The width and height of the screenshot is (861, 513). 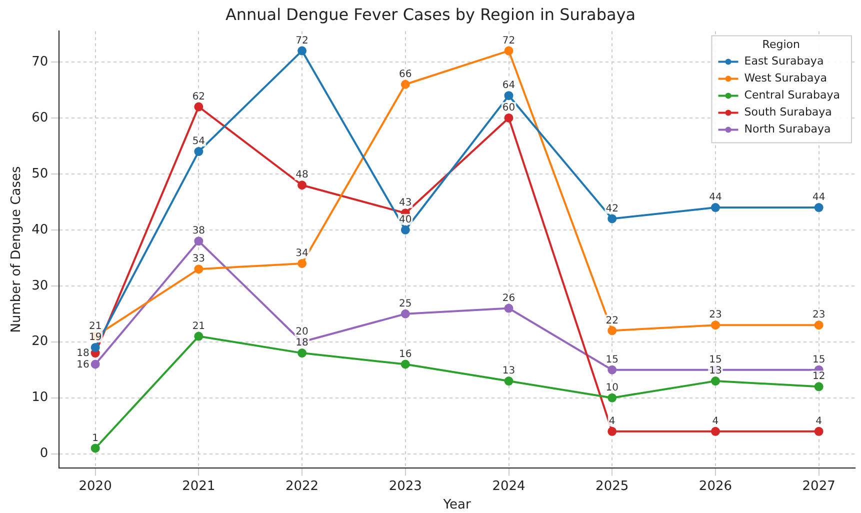 I want to click on data-label: 34, so click(x=302, y=254).